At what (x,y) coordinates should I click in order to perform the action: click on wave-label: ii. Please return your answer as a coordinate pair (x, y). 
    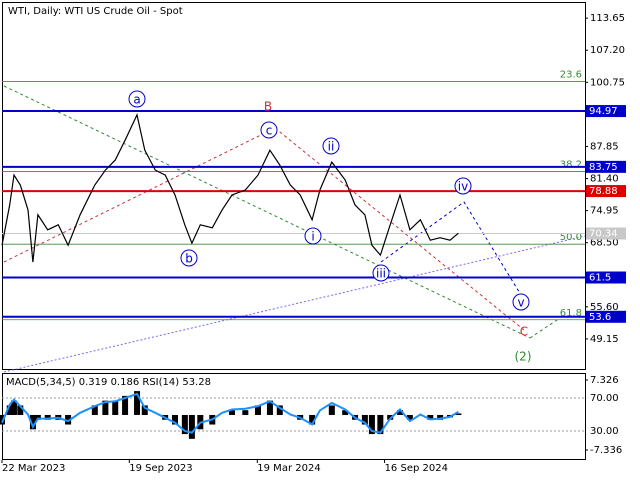
    Looking at the image, I should click on (331, 147).